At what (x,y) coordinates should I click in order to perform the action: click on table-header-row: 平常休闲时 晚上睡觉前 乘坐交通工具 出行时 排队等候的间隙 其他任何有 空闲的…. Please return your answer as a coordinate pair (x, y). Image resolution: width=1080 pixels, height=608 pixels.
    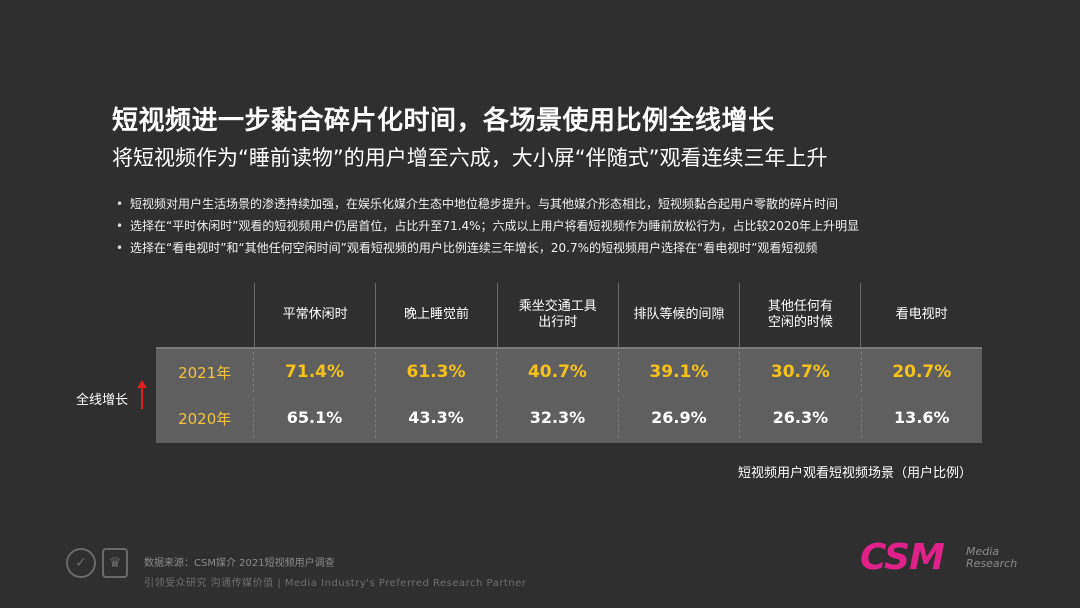
    Looking at the image, I should click on (618, 315).